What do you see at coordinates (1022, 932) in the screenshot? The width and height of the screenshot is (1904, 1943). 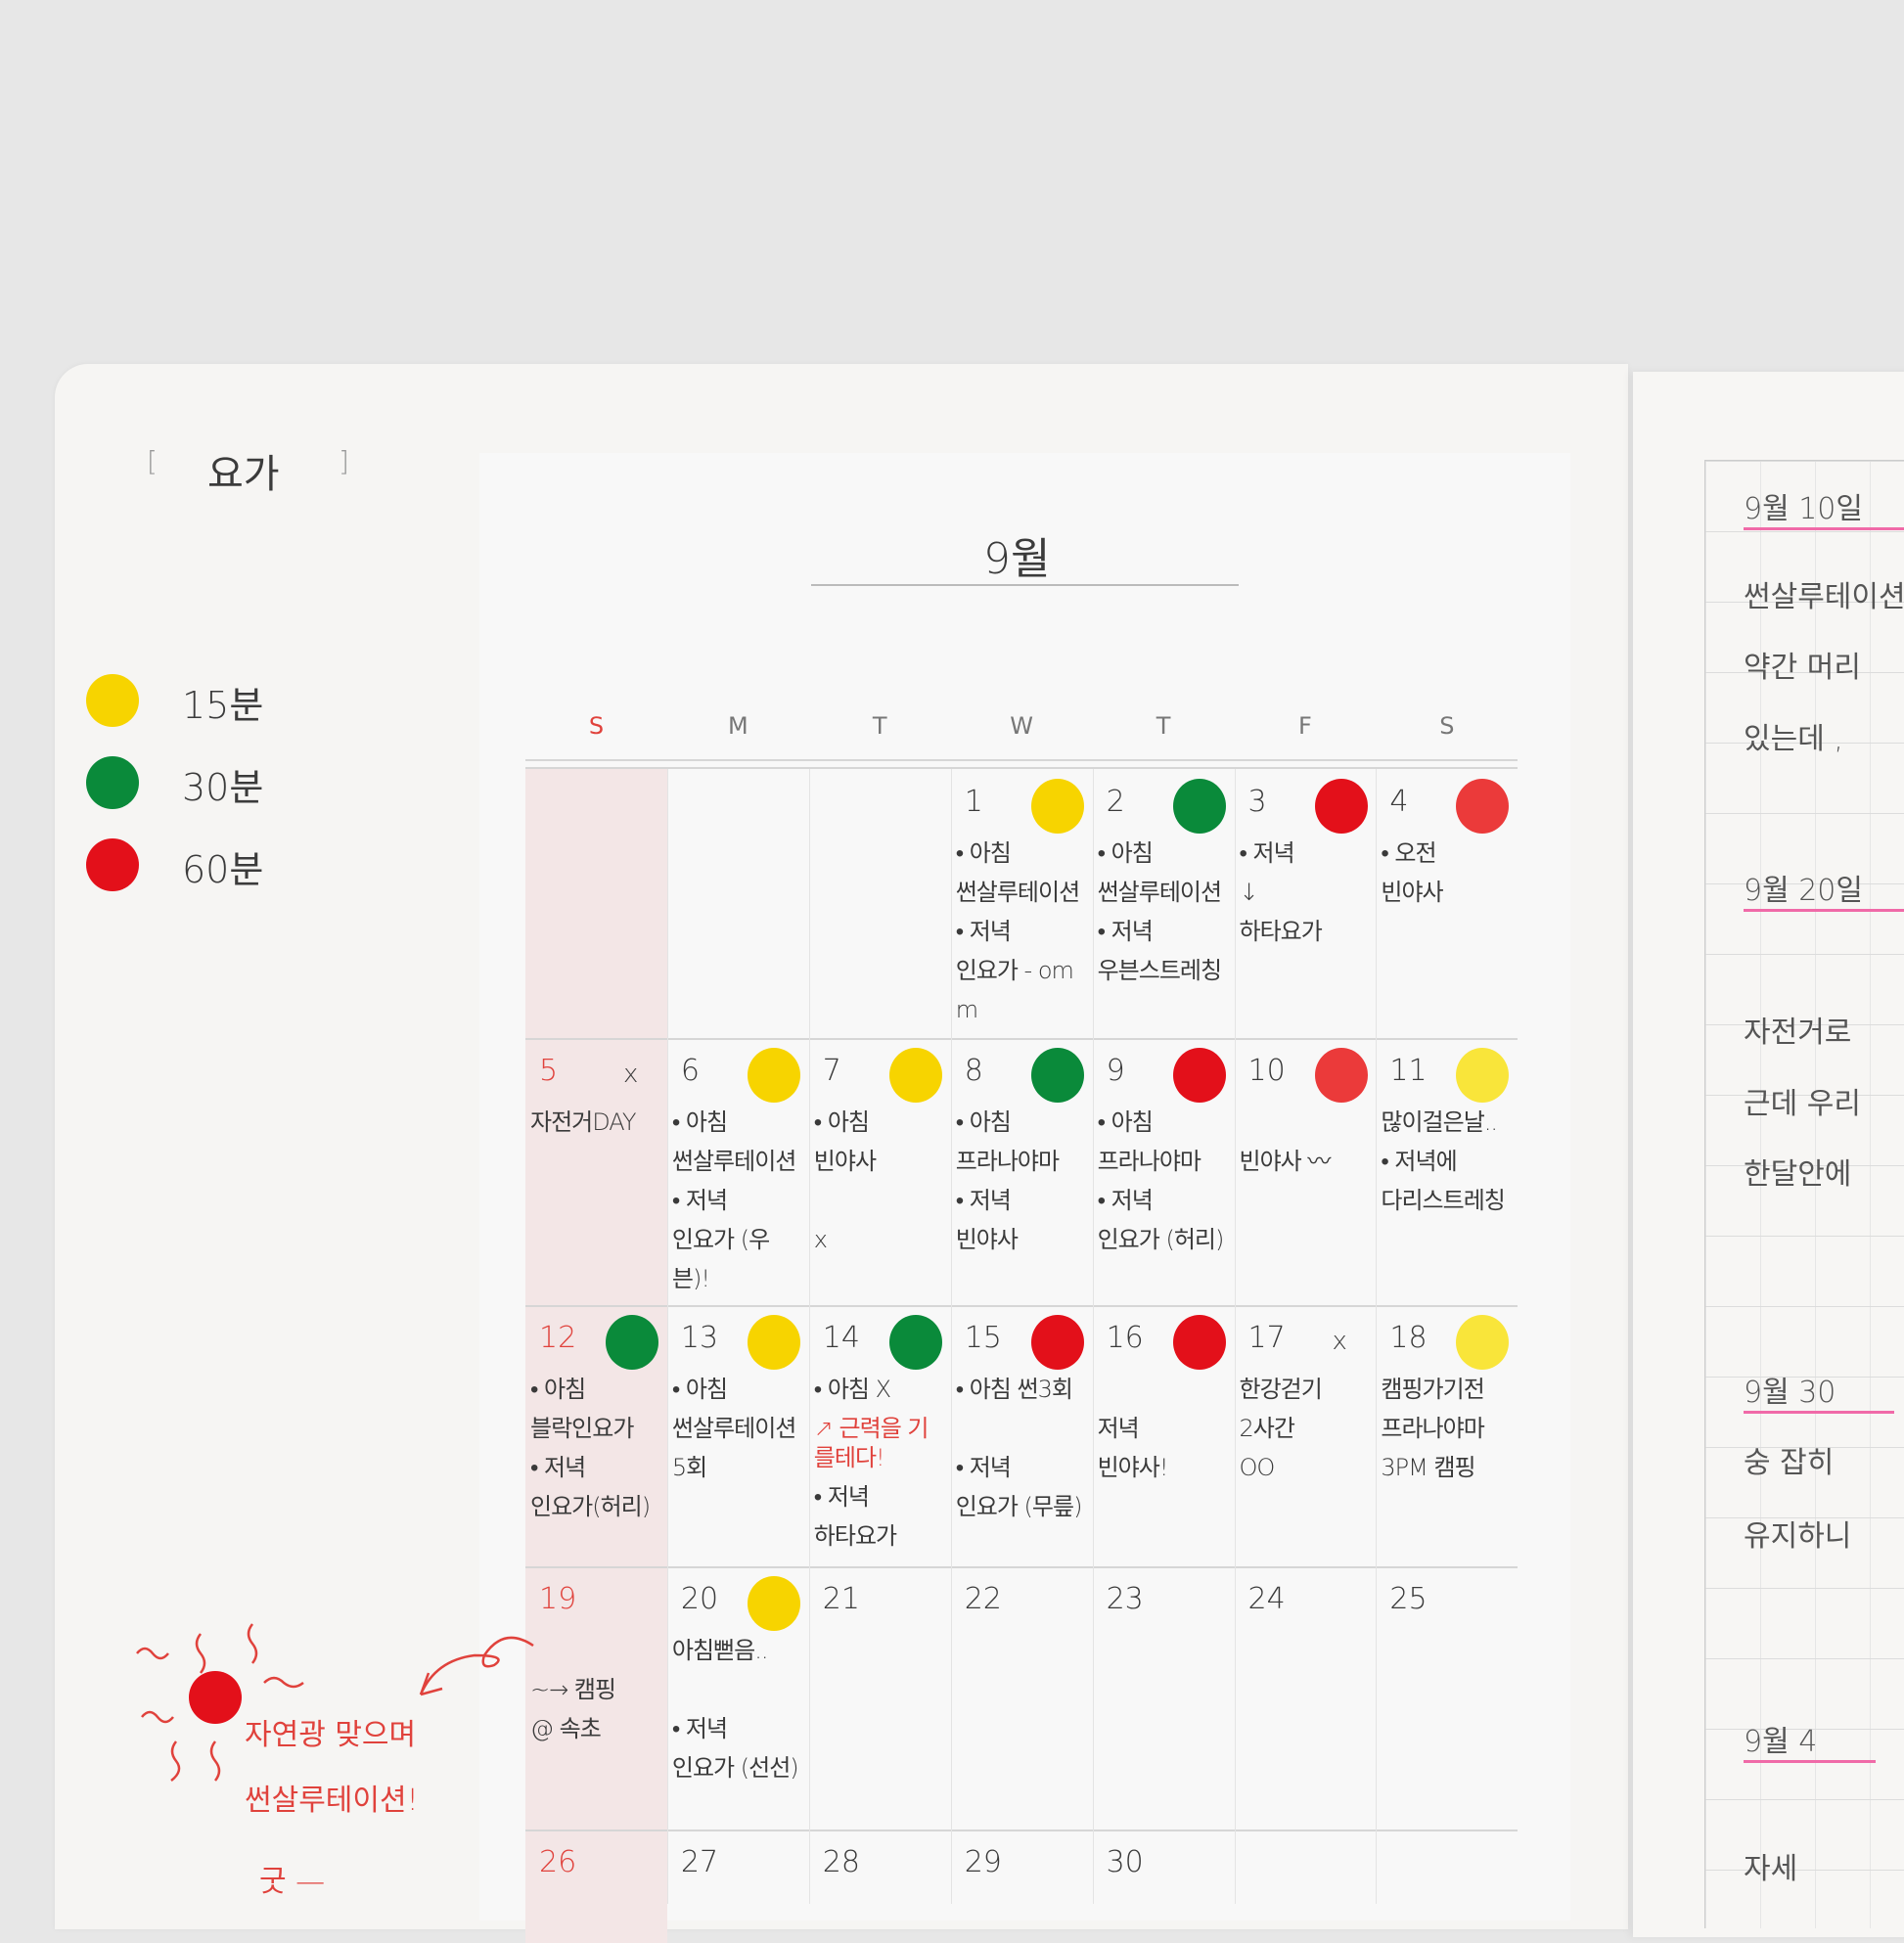 I see `day-notes: • 아침 썬살루테이션 • 저녁 인요가 - omm` at bounding box center [1022, 932].